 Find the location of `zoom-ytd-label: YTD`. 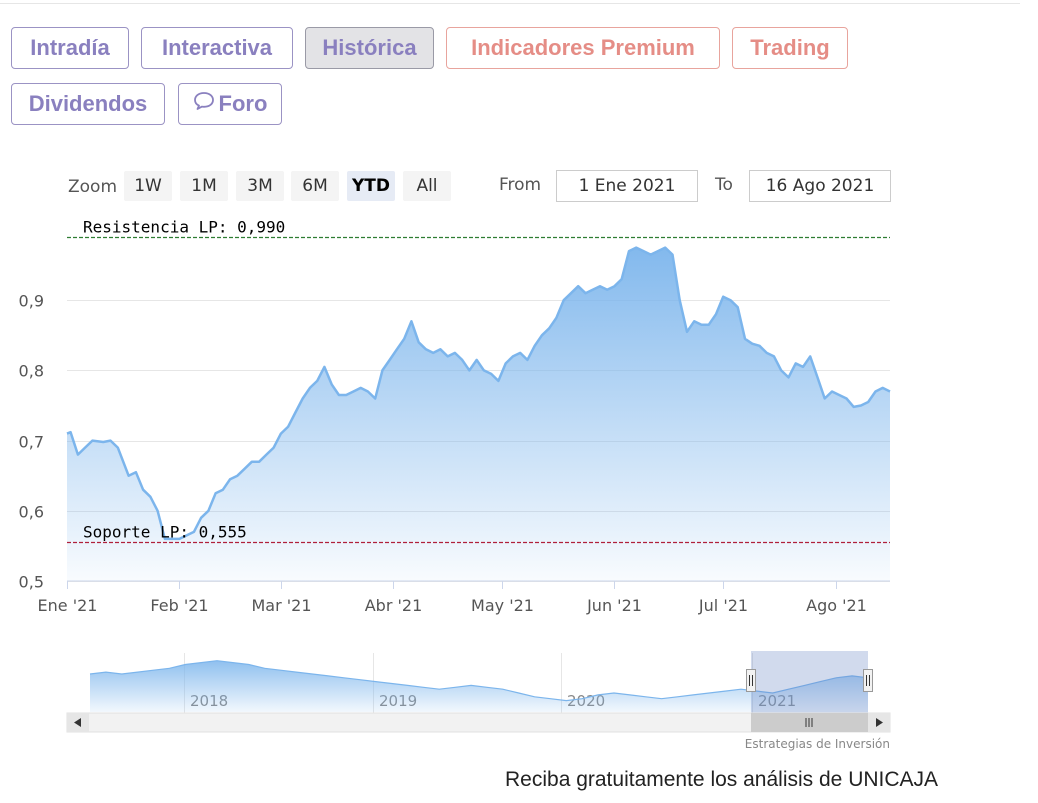

zoom-ytd-label: YTD is located at coordinates (370, 186).